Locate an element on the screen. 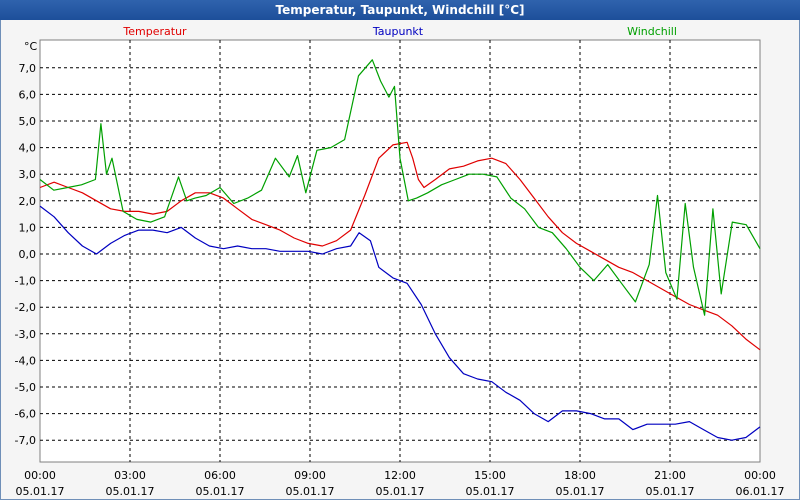 The height and width of the screenshot is (500, 800). y-tick-label: 0,0 is located at coordinates (28, 254).